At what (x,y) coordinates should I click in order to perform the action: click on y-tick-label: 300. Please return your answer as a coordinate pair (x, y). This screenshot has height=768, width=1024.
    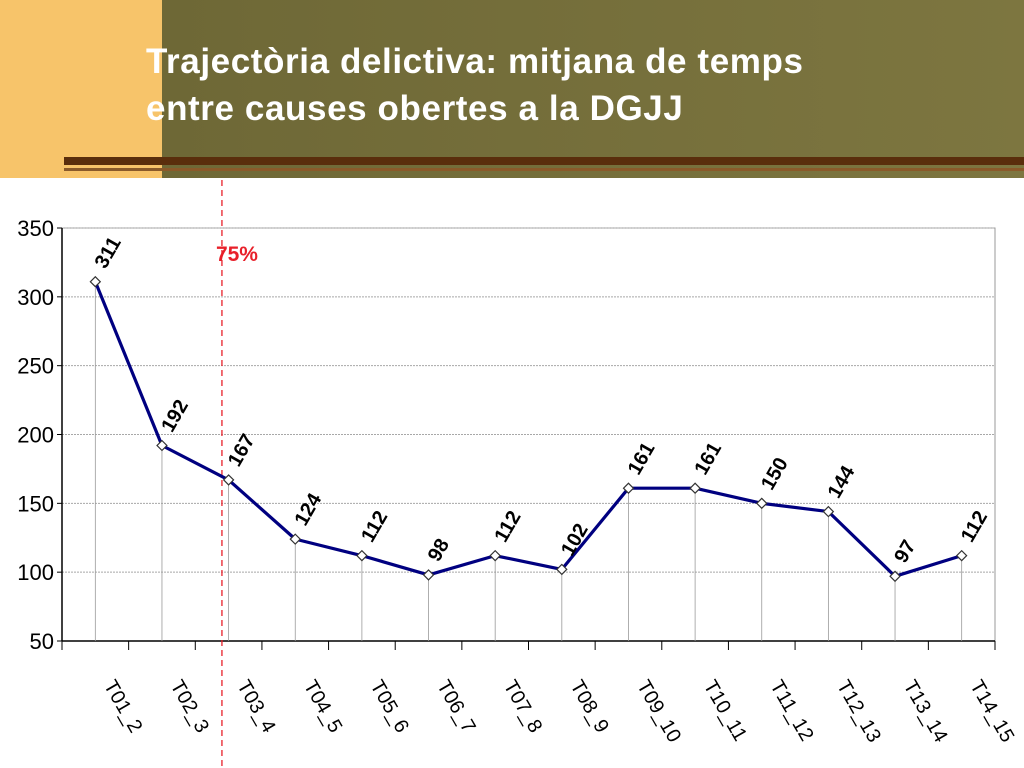
    Looking at the image, I should click on (35, 297).